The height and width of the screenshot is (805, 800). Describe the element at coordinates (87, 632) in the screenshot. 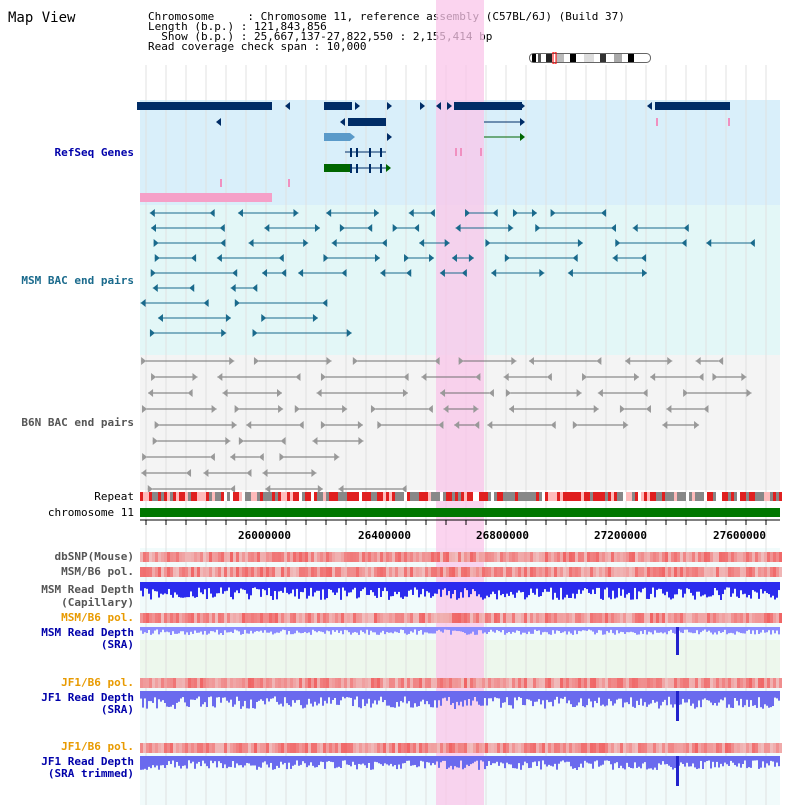

I see `track-label-msm-depth-sra: MSM Read Depth` at that location.